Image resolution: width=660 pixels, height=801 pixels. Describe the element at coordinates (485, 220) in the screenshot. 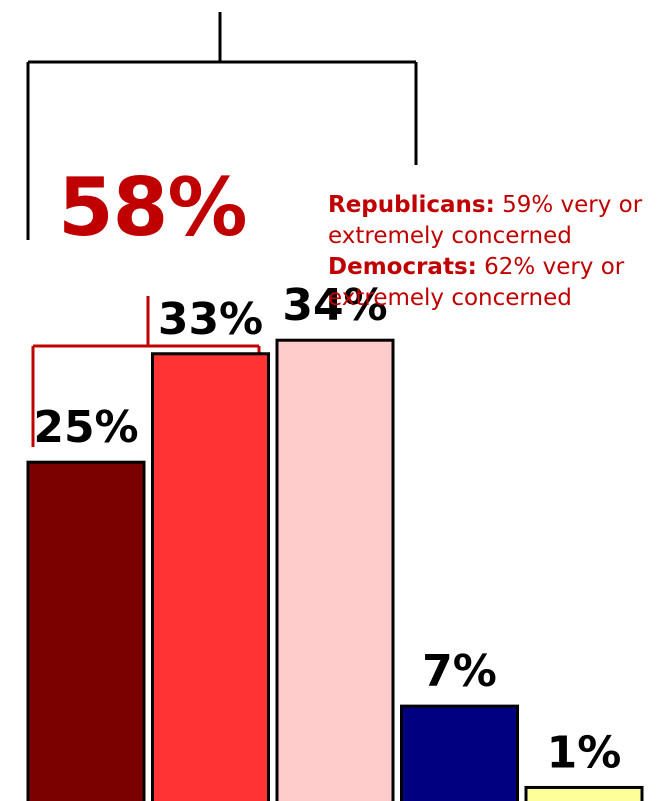

I see `republicans-text: 59% very or extremely concerned` at that location.